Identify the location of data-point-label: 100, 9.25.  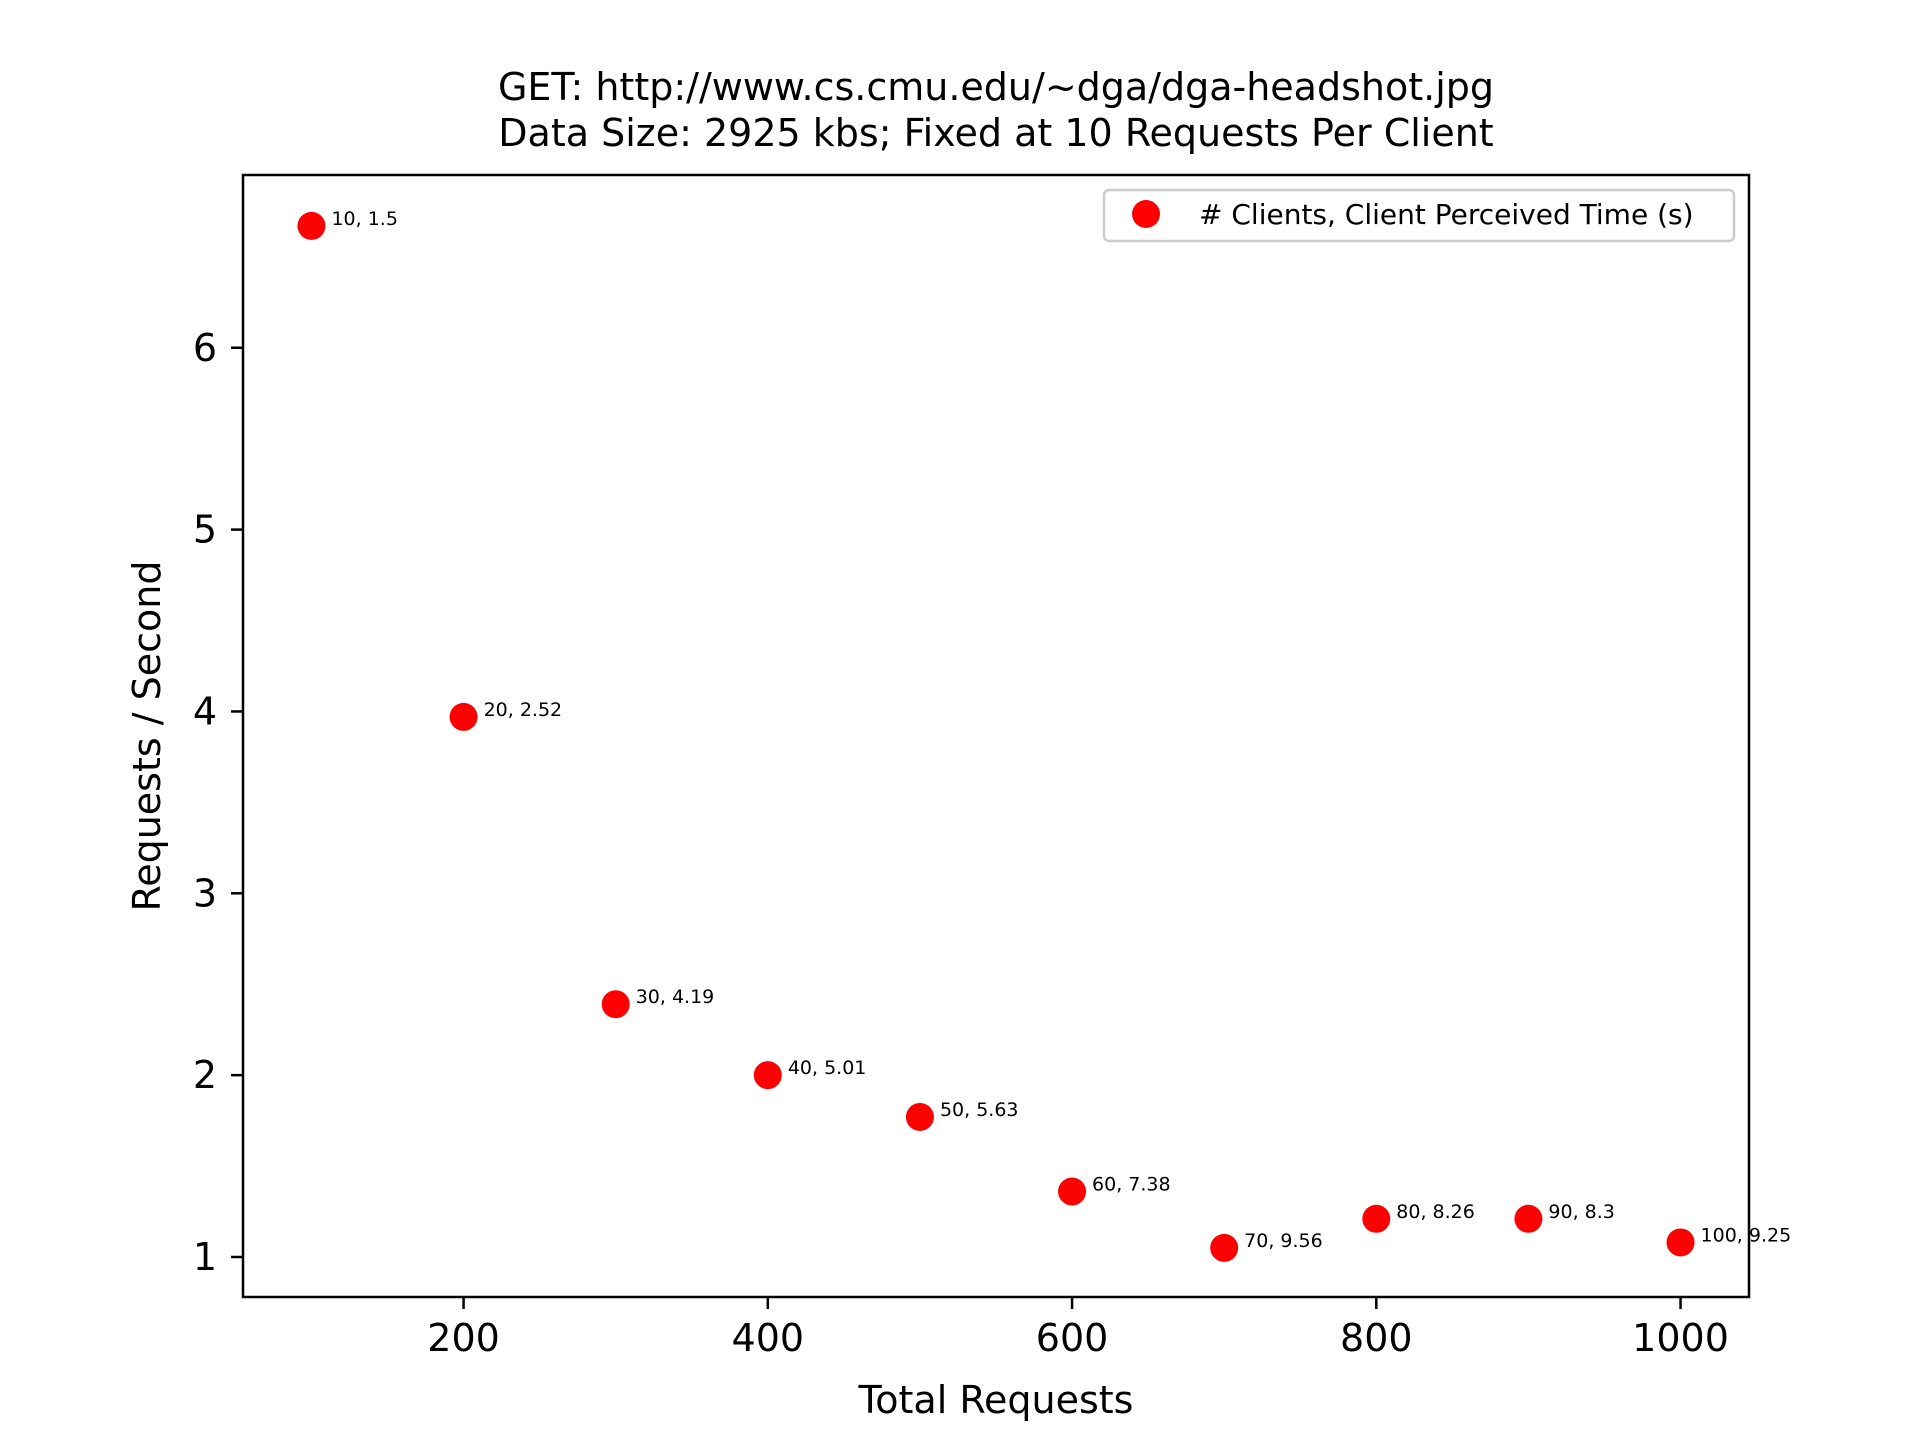
(1746, 1235).